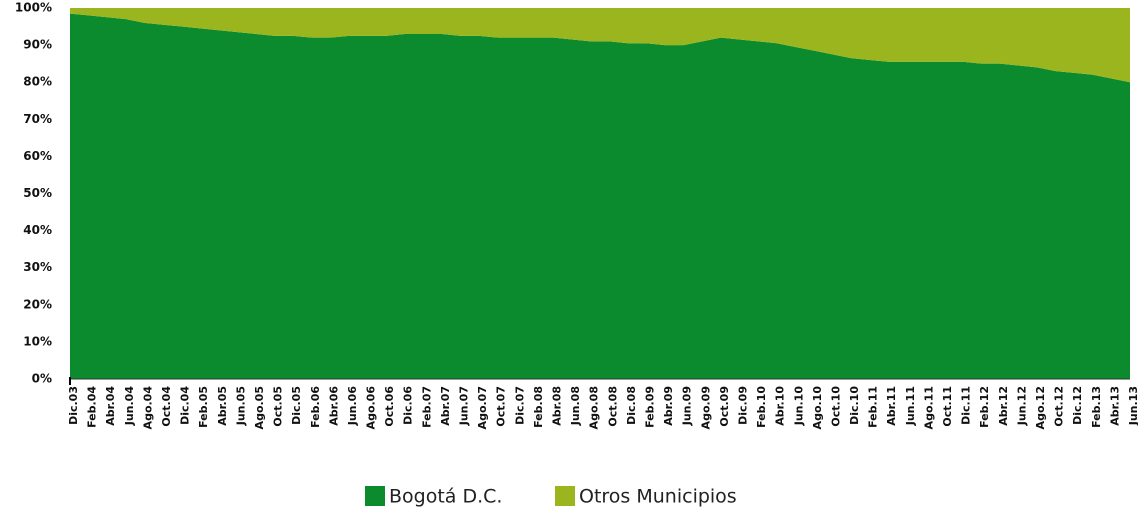  I want to click on legend-label: Otros Municipios, so click(658, 497).